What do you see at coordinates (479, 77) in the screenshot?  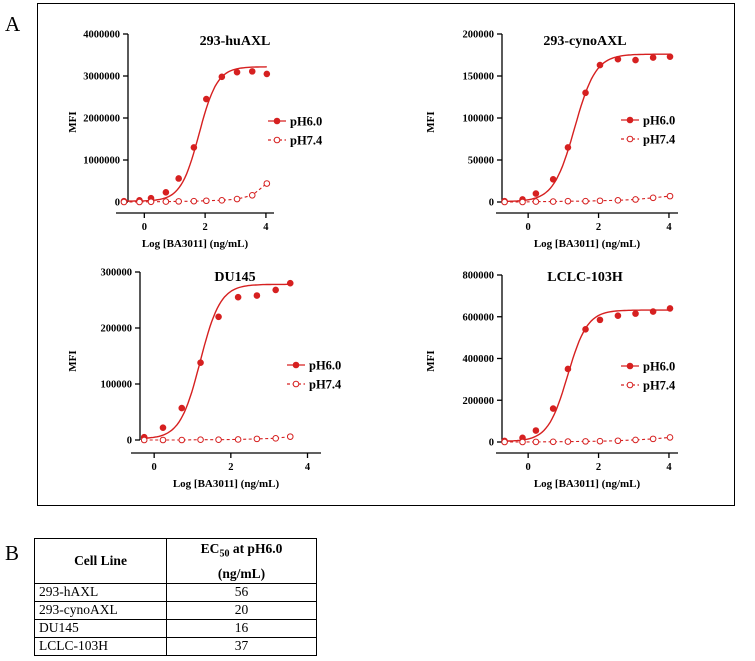 I see `y-tick-label: 150000` at bounding box center [479, 77].